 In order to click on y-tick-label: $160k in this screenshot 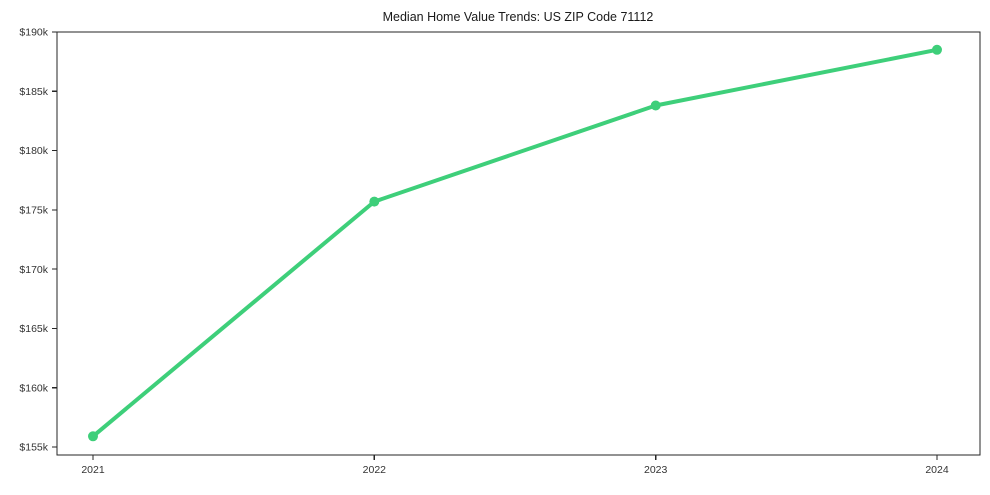, I will do `click(33, 388)`.